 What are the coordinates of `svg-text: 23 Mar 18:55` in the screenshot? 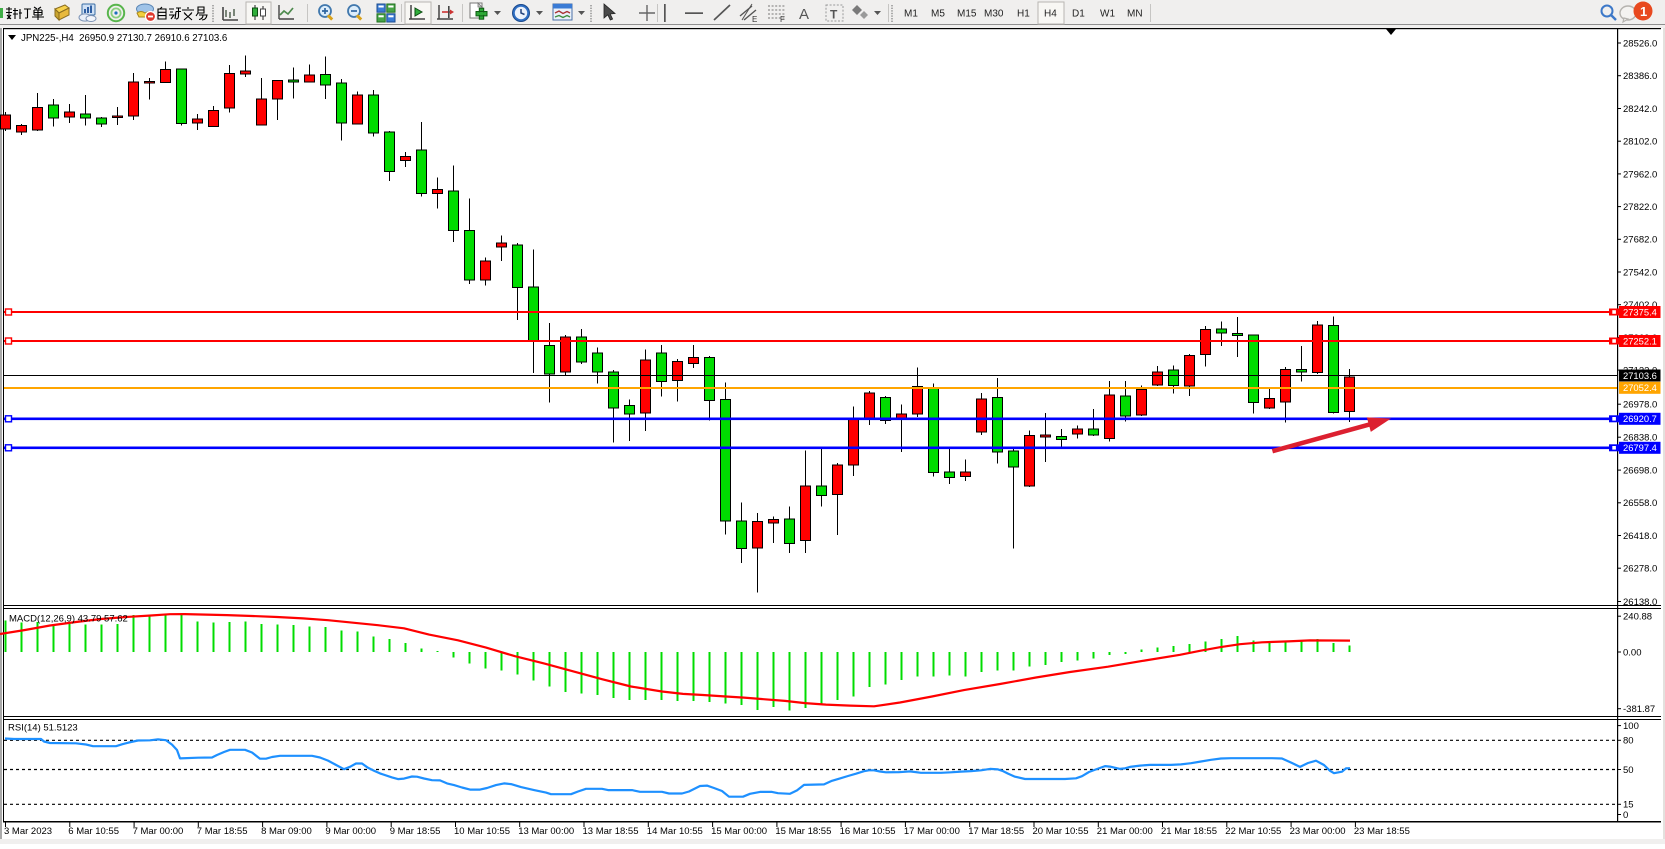 It's located at (1382, 831).